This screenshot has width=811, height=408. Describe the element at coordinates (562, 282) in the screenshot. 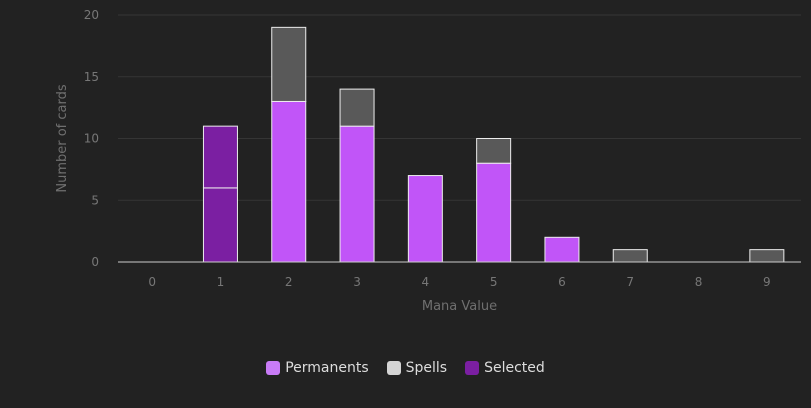

I see `x-tick-label: 6` at that location.